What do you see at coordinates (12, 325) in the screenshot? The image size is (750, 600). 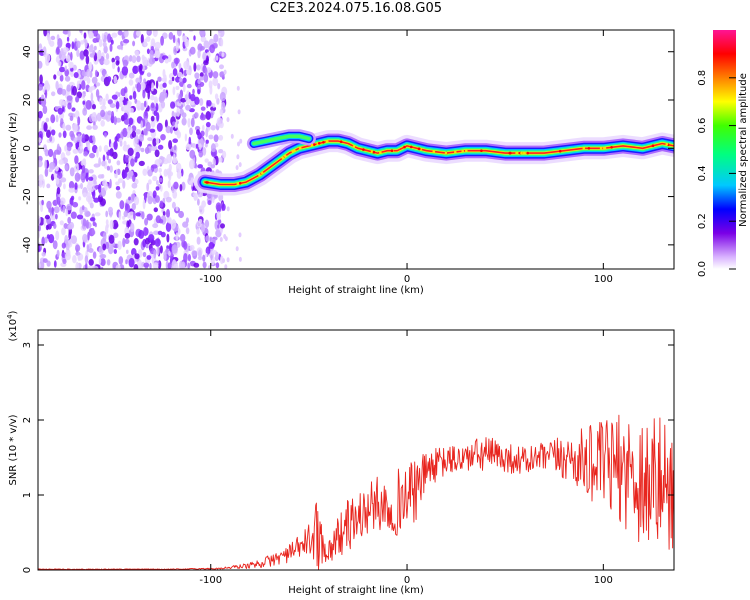 I see `snr-multiplier: (x104)` at bounding box center [12, 325].